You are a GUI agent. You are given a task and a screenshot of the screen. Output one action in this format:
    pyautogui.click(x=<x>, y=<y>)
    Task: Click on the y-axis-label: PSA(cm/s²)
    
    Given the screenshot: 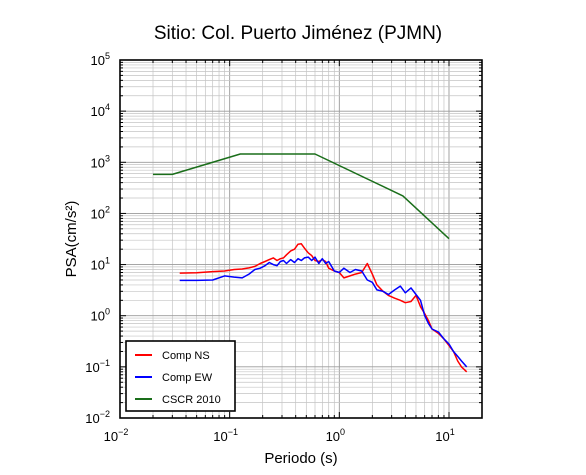 What is the action you would take?
    pyautogui.click(x=71, y=239)
    